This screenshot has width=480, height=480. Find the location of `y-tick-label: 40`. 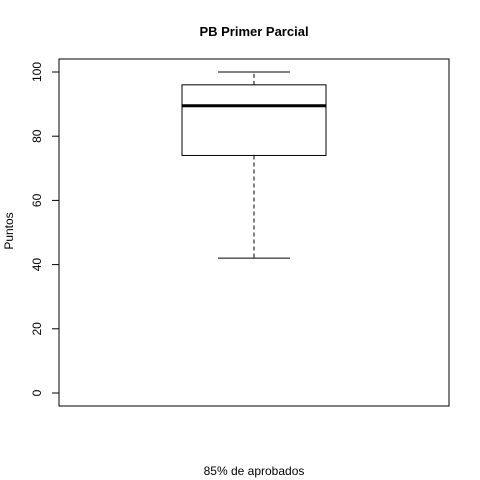

y-tick-label: 40 is located at coordinates (37, 265).